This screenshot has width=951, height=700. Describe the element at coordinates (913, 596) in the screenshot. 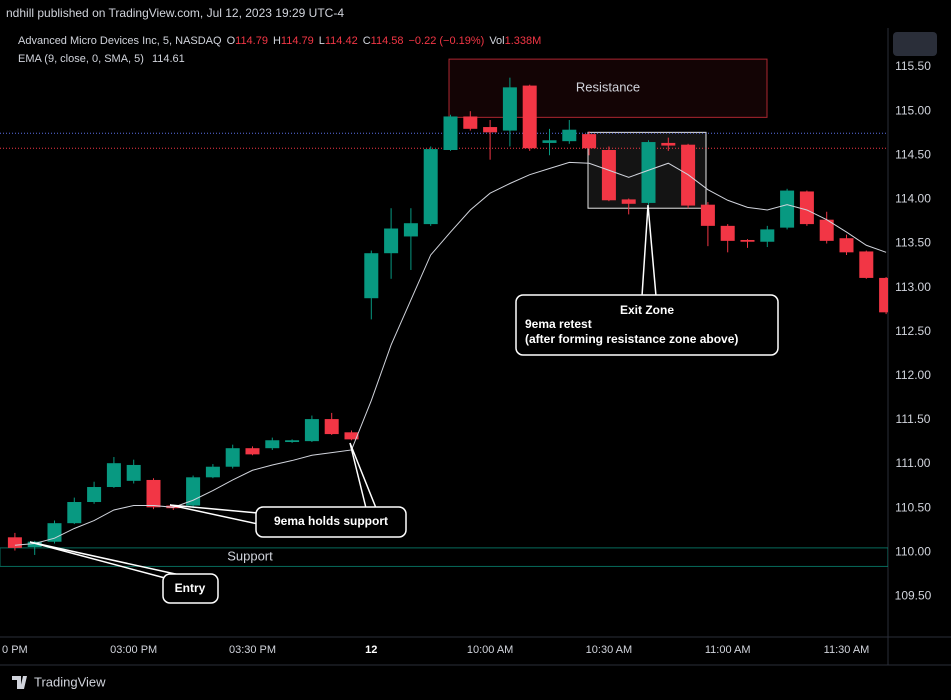

I see `y-tick-label: 109.50` at that location.